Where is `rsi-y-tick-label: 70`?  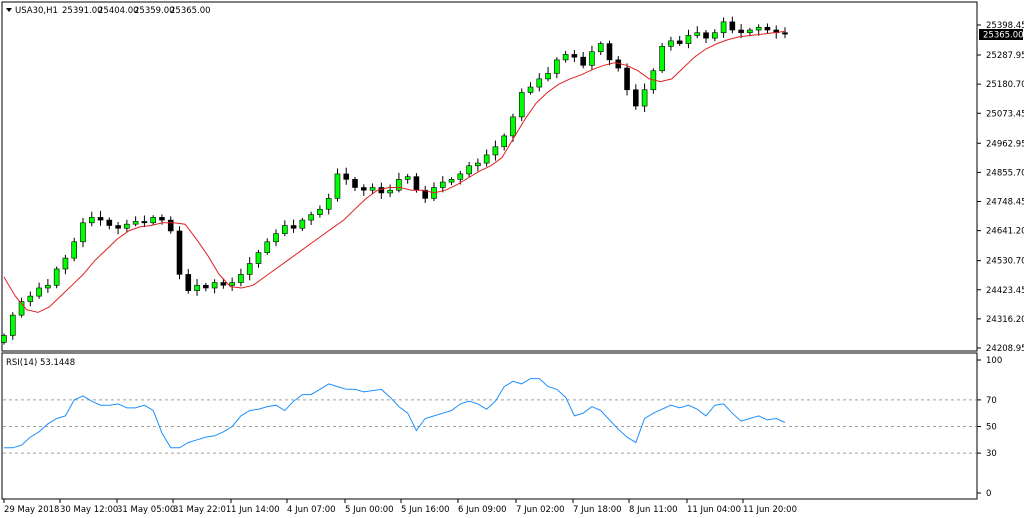 rsi-y-tick-label: 70 is located at coordinates (991, 401).